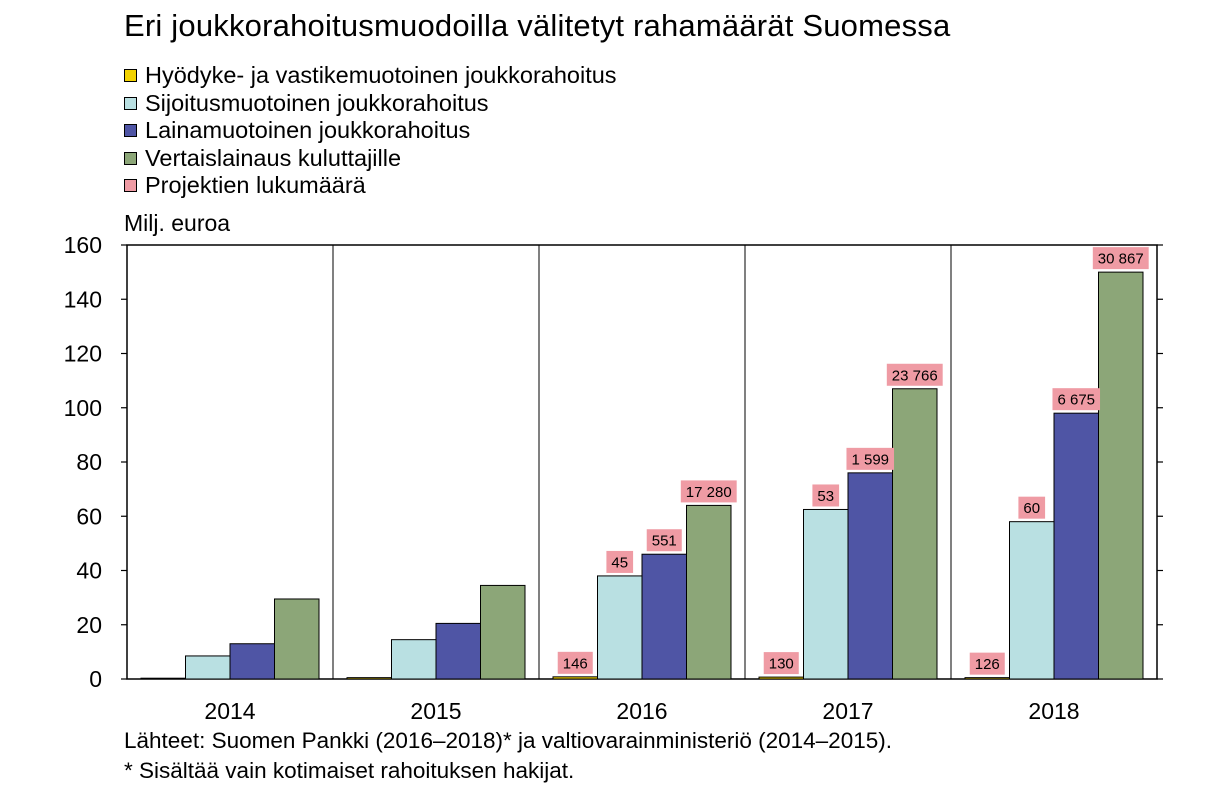 The width and height of the screenshot is (1231, 804). I want to click on project-count-label: 60, so click(1032, 507).